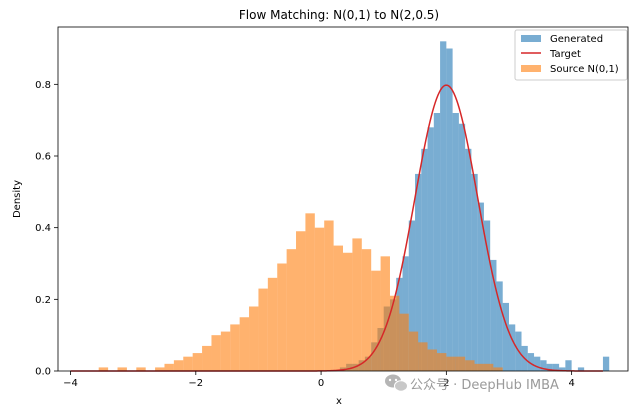 Image resolution: width=640 pixels, height=411 pixels. Describe the element at coordinates (43, 157) in the screenshot. I see `y-tick-label: 0.6` at that location.